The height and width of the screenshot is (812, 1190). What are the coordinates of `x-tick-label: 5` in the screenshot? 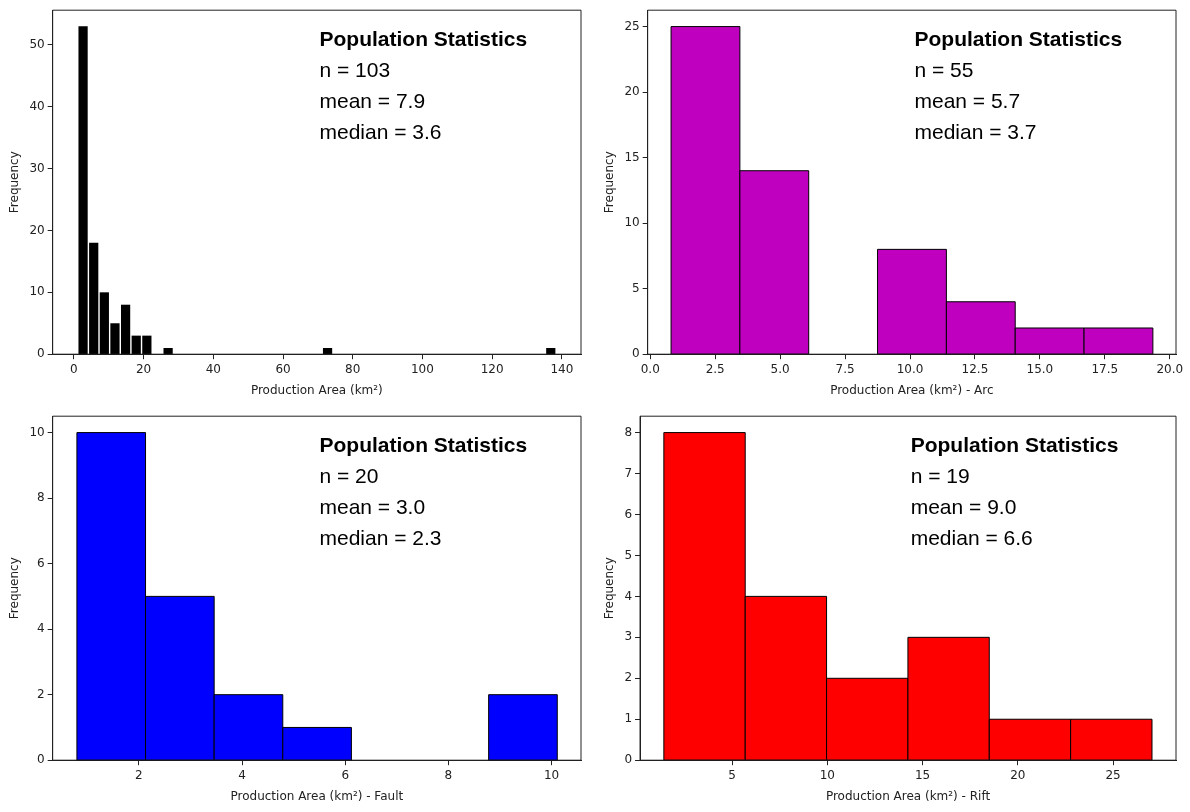 It's located at (732, 774).